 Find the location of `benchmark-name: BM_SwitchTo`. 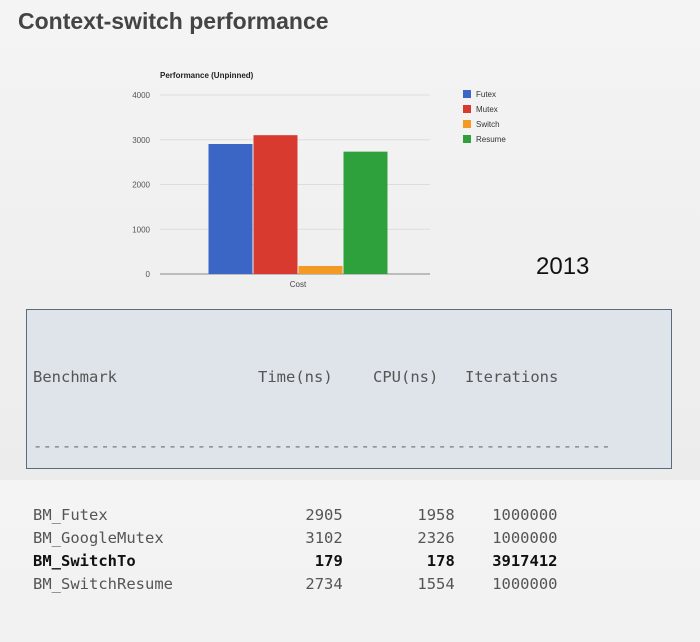

benchmark-name: BM_SwitchTo is located at coordinates (84, 561).